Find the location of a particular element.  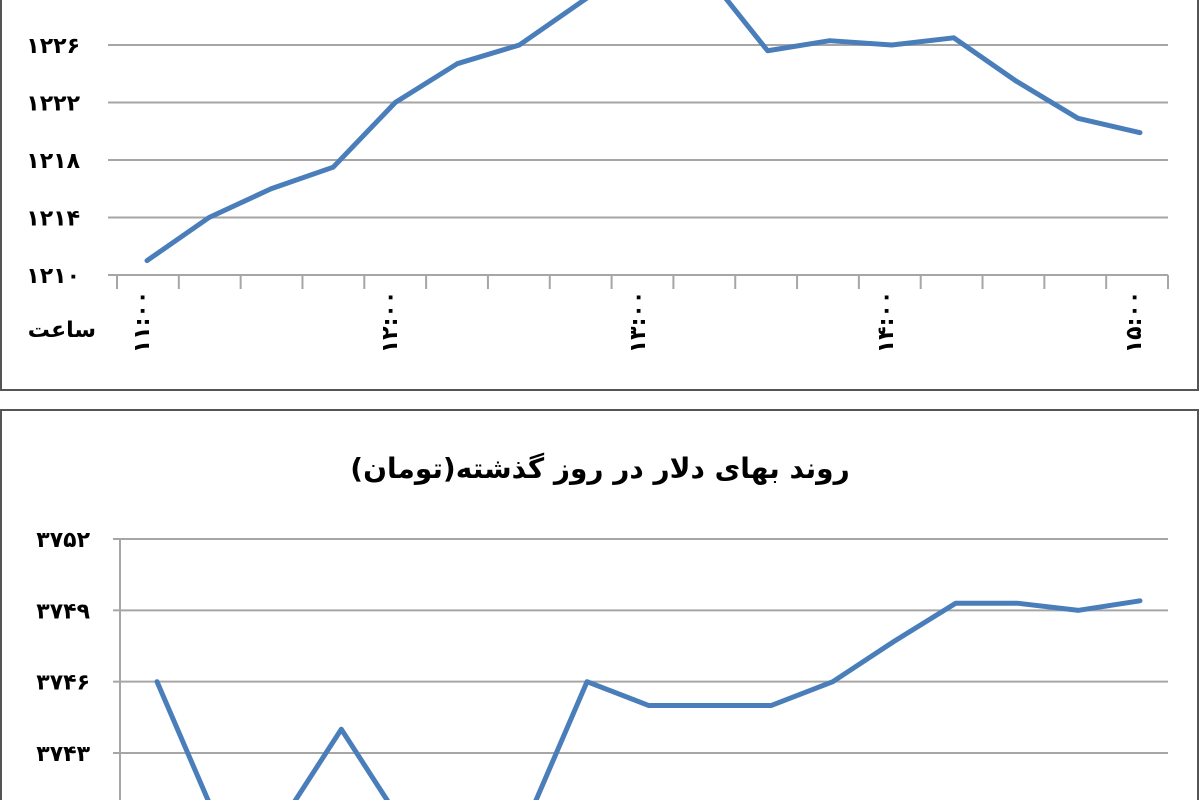

chart1-y-tick-label: ۱۲۱۸ is located at coordinates (53, 161).